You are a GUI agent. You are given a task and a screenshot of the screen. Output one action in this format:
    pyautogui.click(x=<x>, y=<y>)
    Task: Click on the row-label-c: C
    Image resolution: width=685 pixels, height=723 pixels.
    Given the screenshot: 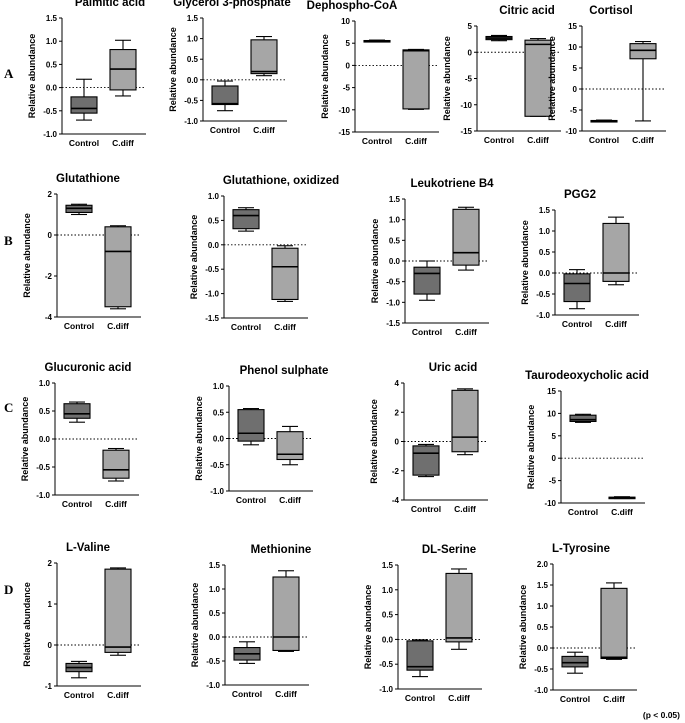 What is the action you would take?
    pyautogui.click(x=8, y=407)
    